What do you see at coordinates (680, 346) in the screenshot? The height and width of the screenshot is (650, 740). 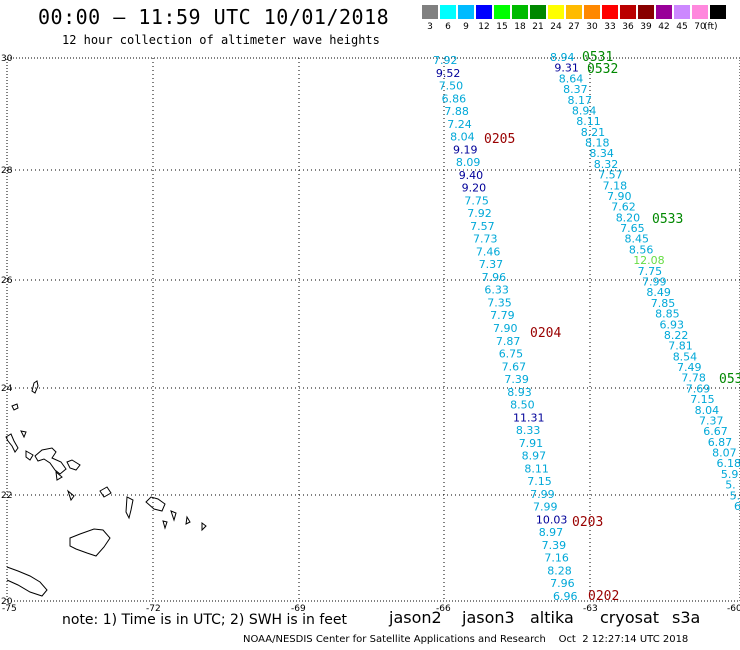 I see `wave-height-value: 7.81` at bounding box center [680, 346].